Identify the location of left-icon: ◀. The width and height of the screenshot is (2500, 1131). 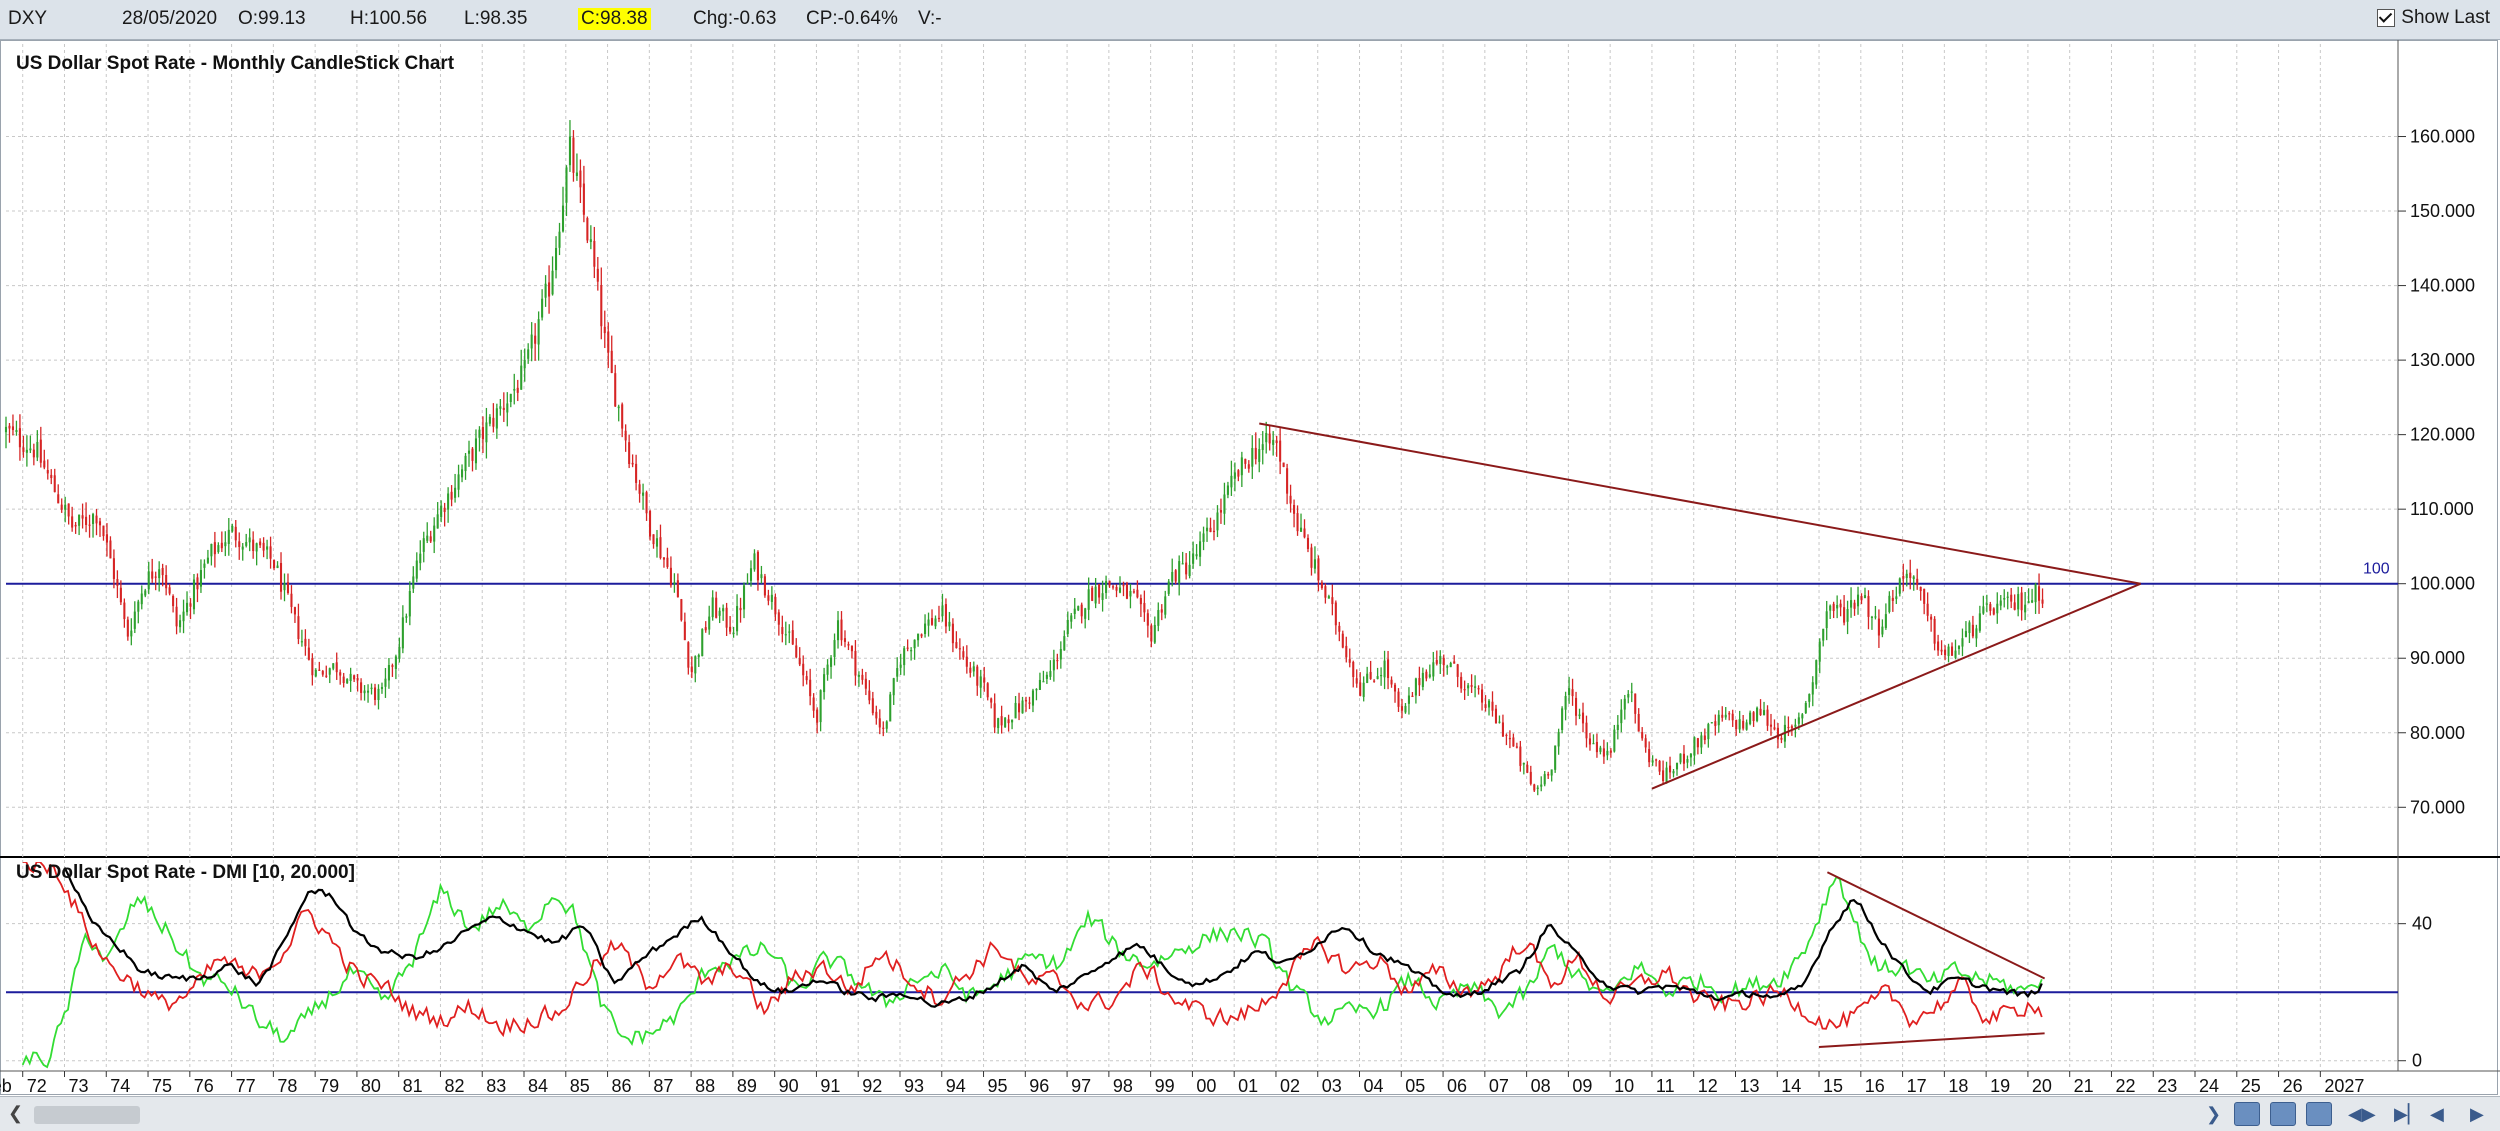
(2437, 1114).